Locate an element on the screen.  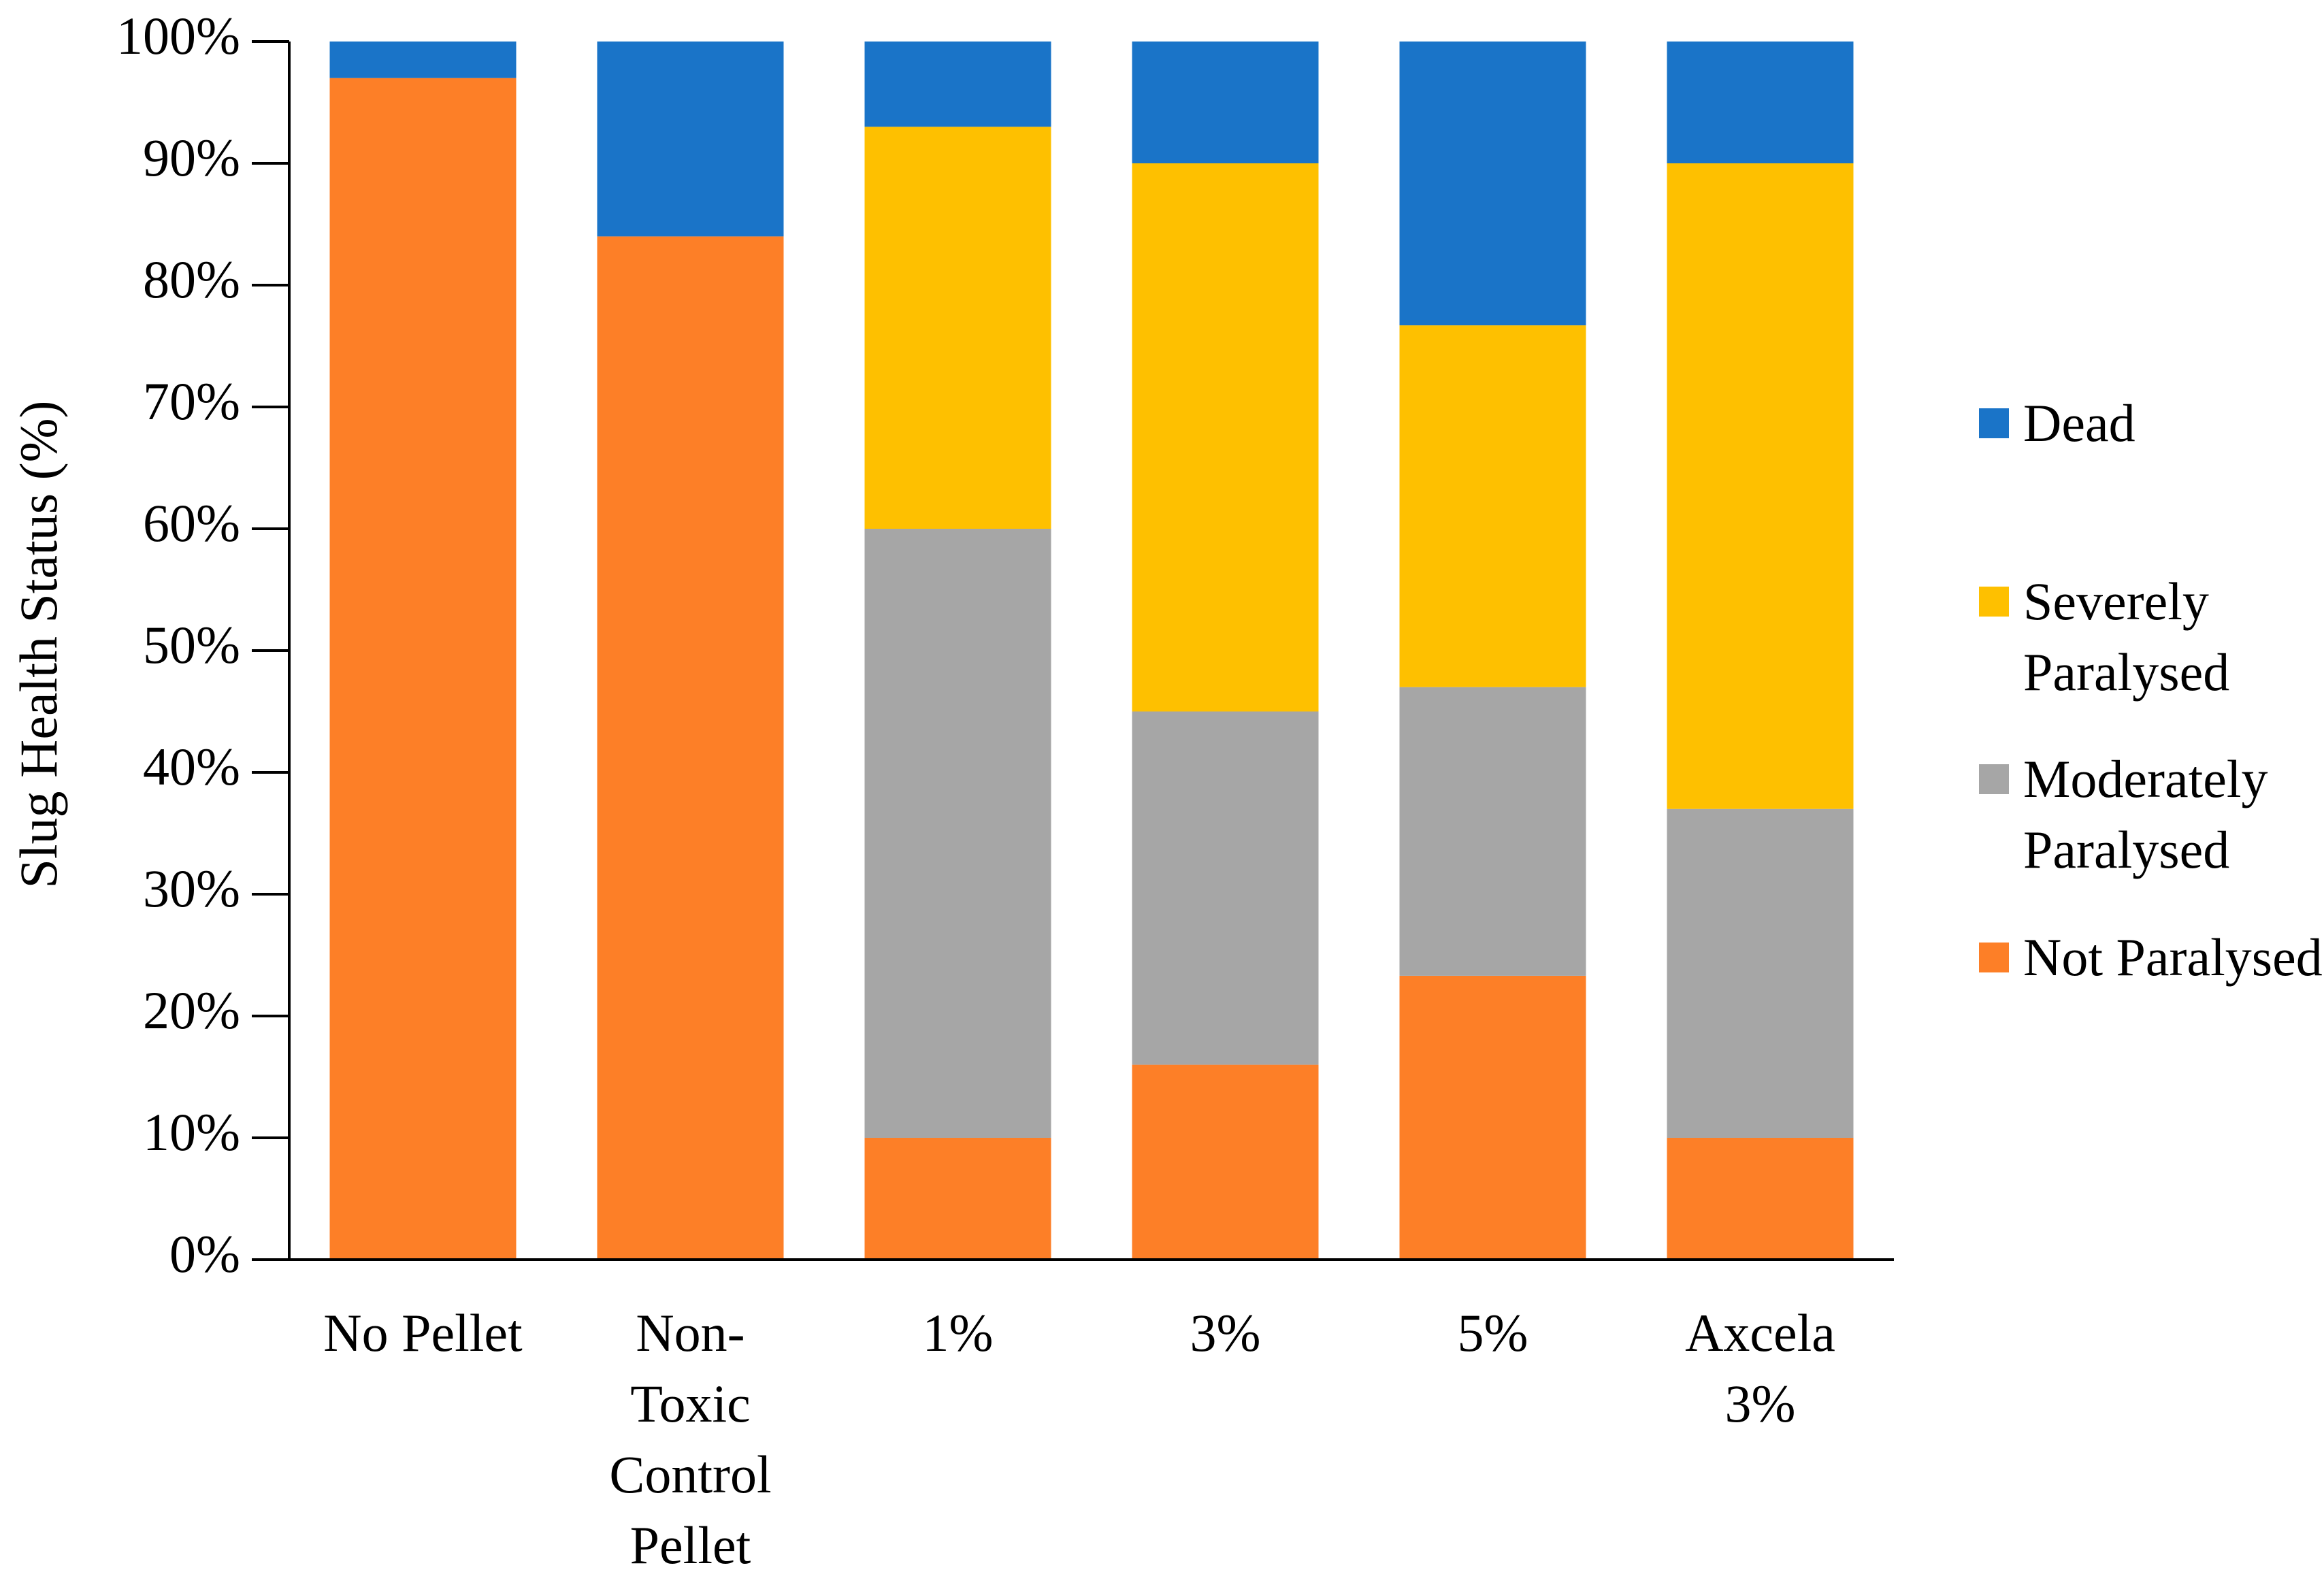
legend-label: Not Paralysed is located at coordinates (2173, 957).